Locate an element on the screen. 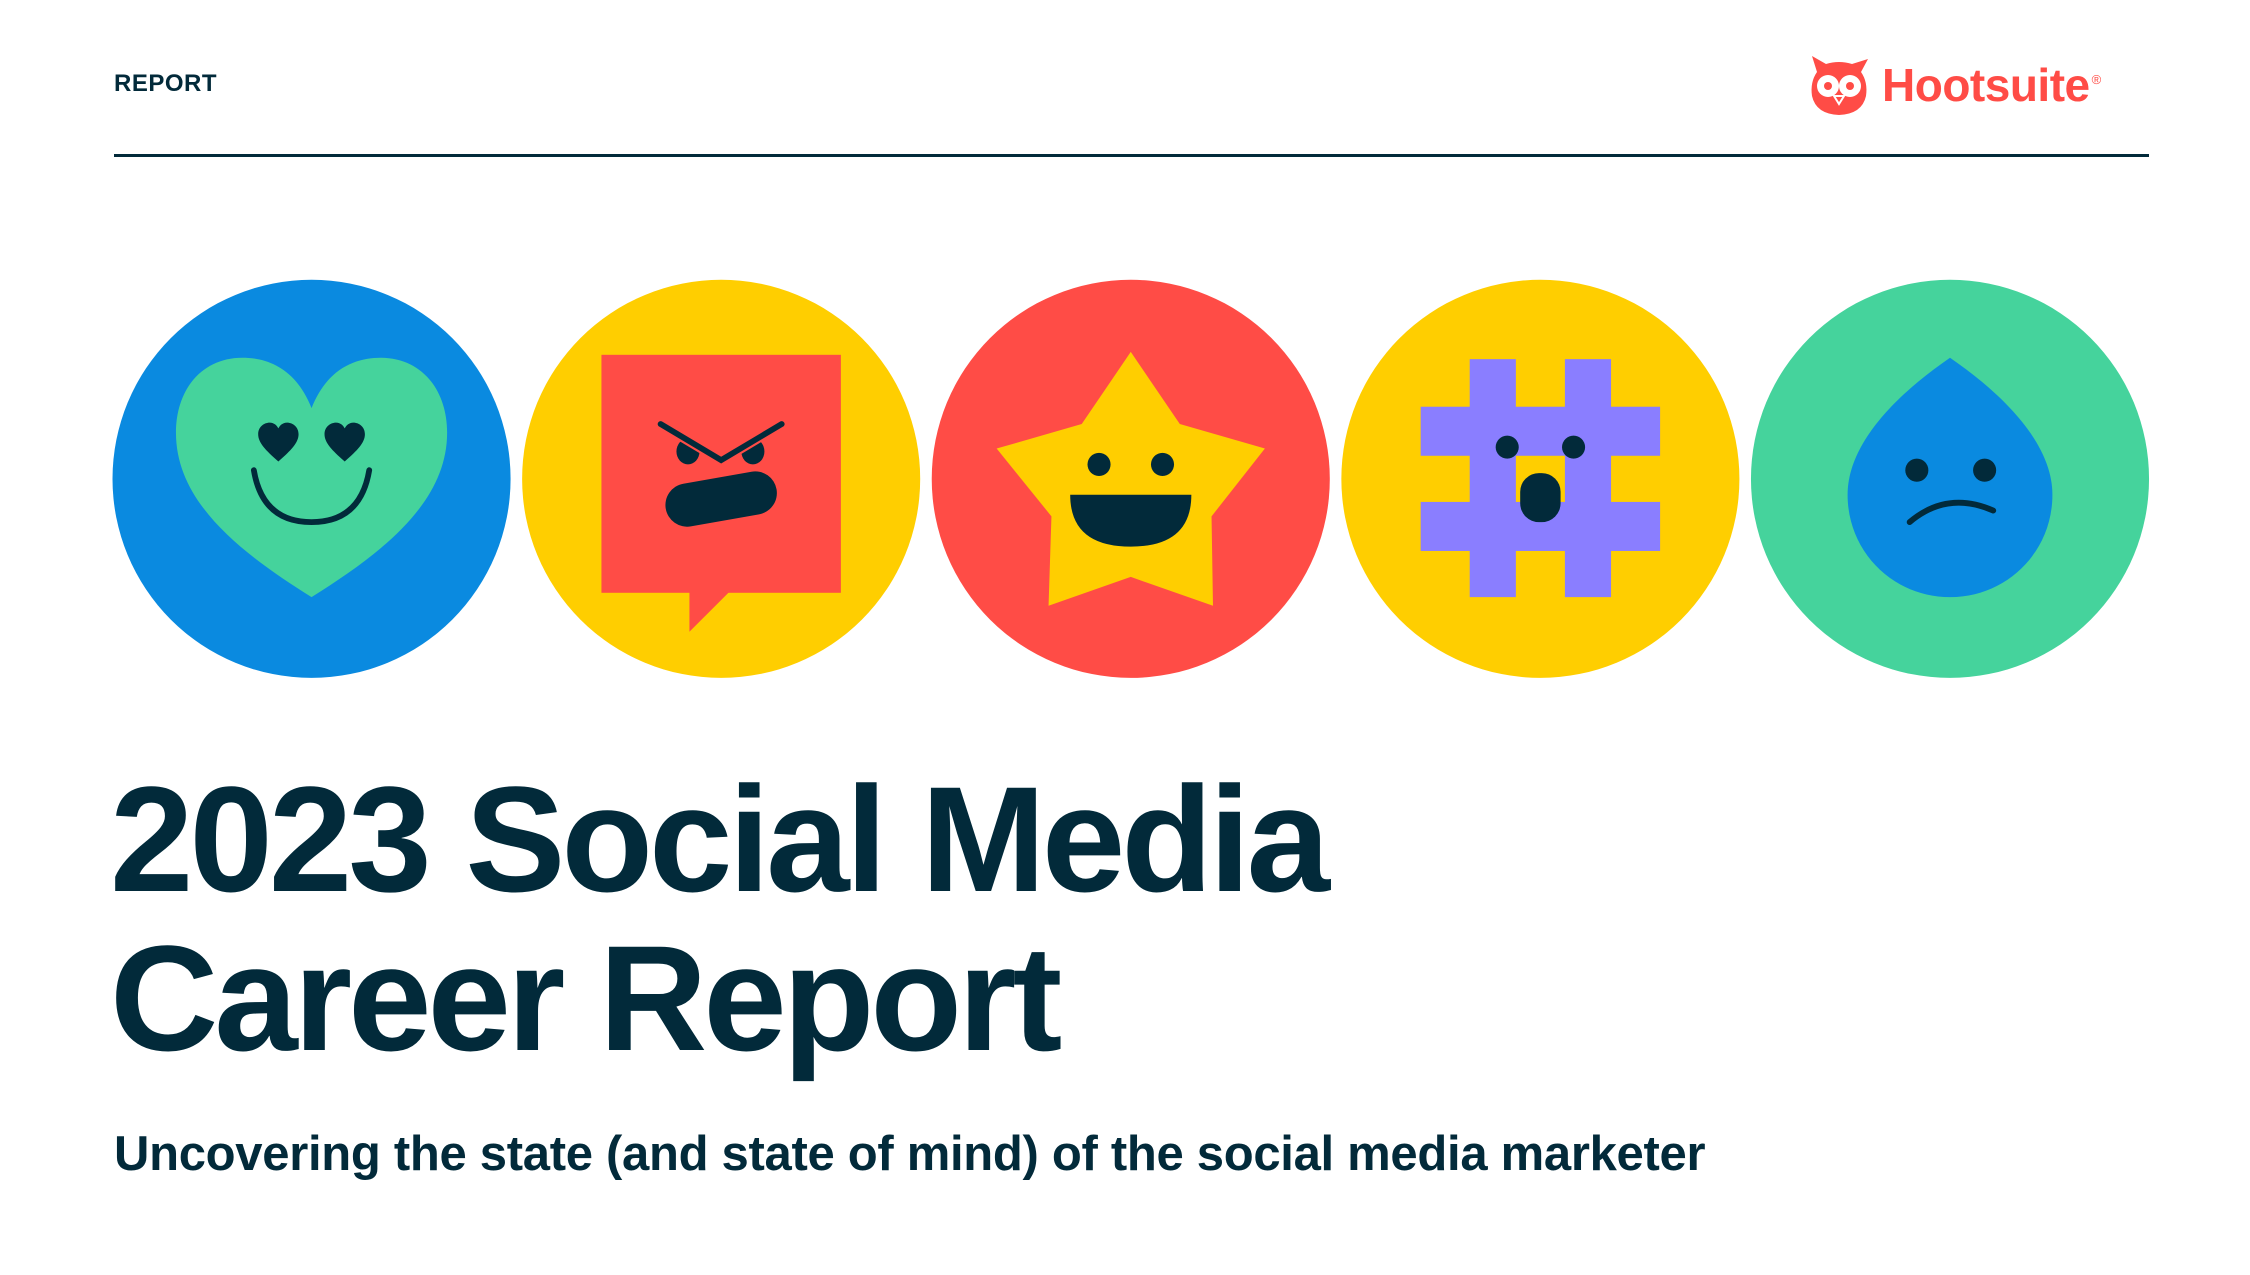 Image resolution: width=2250 pixels, height=1275 pixels. angry-speech-bubble-icon is located at coordinates (721, 478).